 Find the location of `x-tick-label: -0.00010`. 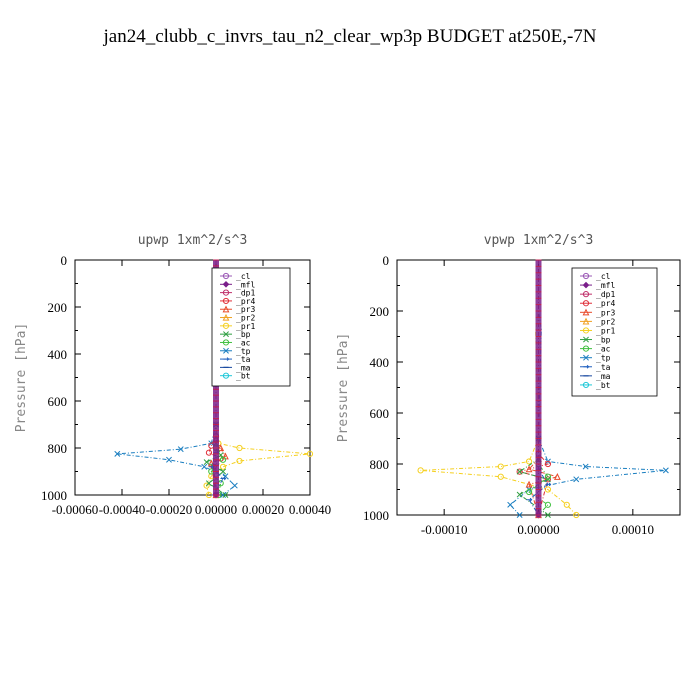

x-tick-label: -0.00010 is located at coordinates (444, 529).